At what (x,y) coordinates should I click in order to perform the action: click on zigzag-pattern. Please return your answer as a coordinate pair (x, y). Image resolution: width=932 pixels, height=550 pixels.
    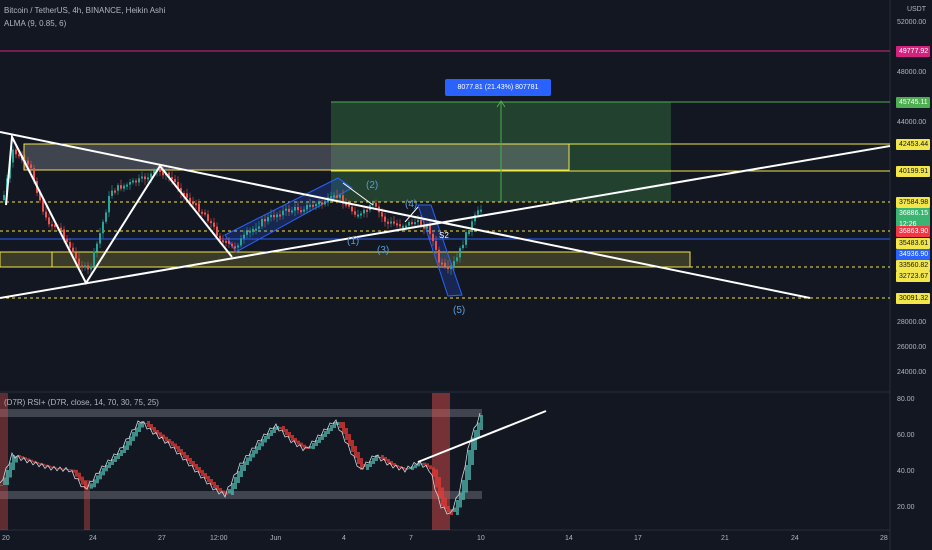
    Looking at the image, I should click on (119, 209).